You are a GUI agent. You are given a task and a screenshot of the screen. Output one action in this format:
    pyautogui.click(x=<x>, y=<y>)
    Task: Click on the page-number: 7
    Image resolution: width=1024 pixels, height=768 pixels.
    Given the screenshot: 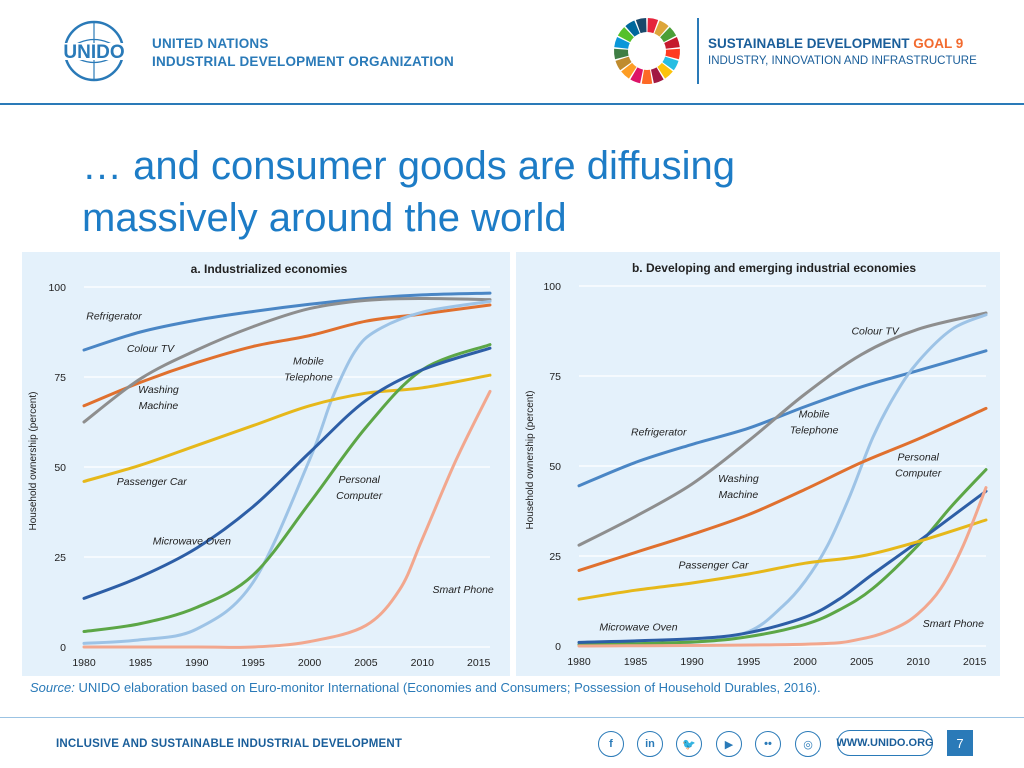 What is the action you would take?
    pyautogui.click(x=960, y=743)
    